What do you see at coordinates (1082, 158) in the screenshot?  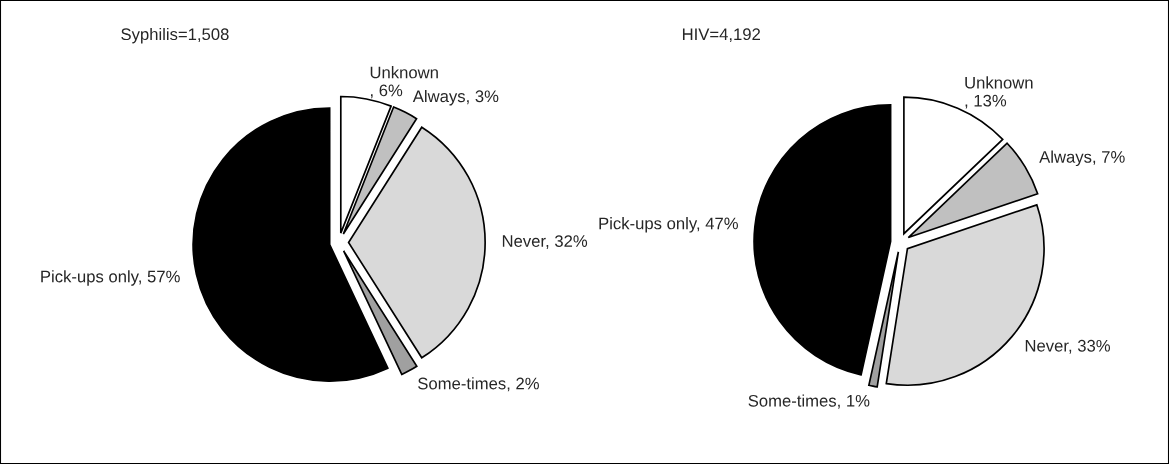 I see `slice-label: Always, 7%` at bounding box center [1082, 158].